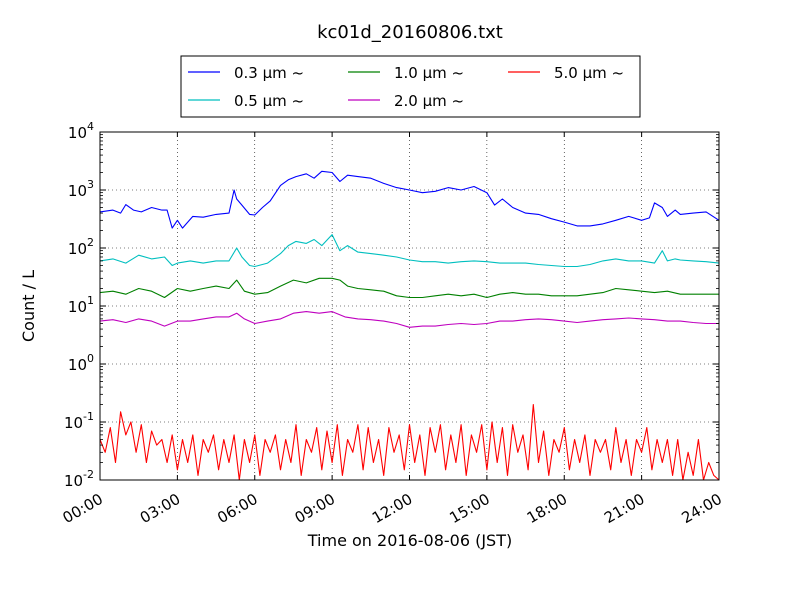  Describe the element at coordinates (90, 300) in the screenshot. I see `y-tick-exp-3: 1` at that location.